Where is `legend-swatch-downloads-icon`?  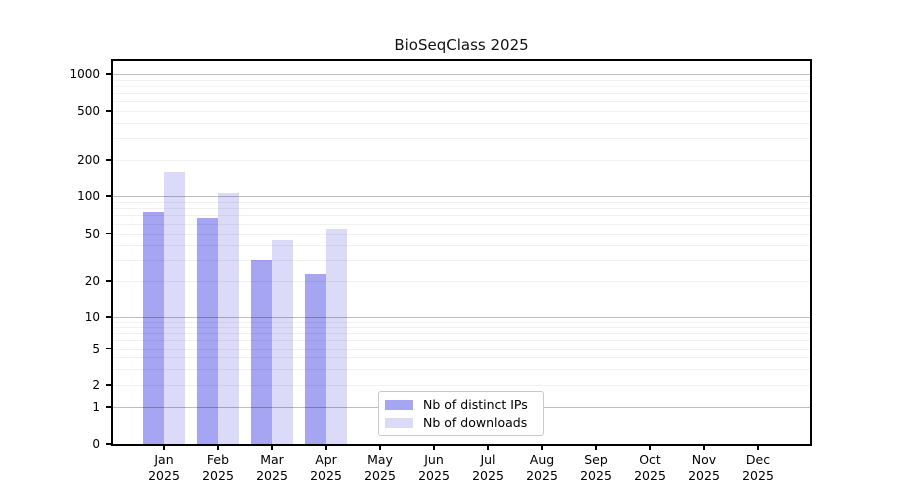
legend-swatch-downloads-icon is located at coordinates (399, 423).